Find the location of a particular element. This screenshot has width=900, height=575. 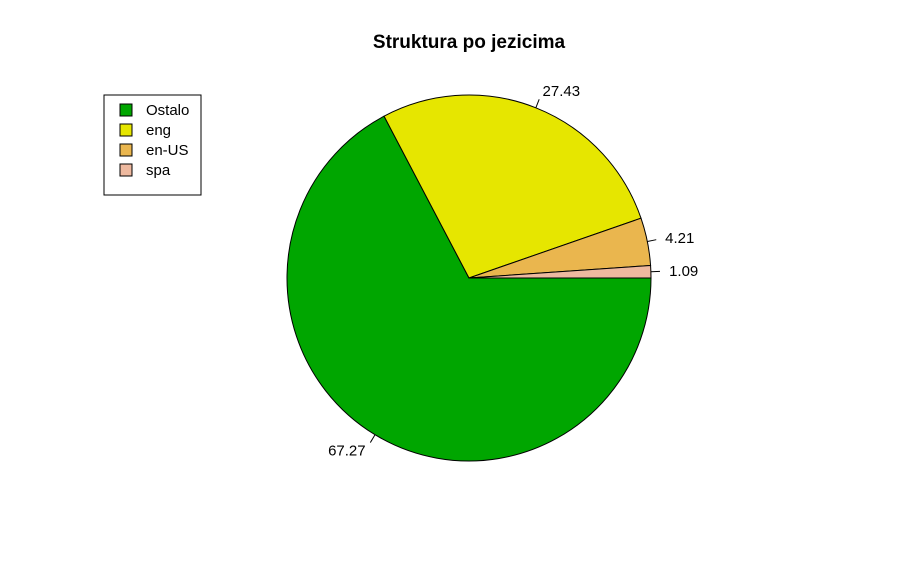

slice-label: 4.21 is located at coordinates (679, 238).